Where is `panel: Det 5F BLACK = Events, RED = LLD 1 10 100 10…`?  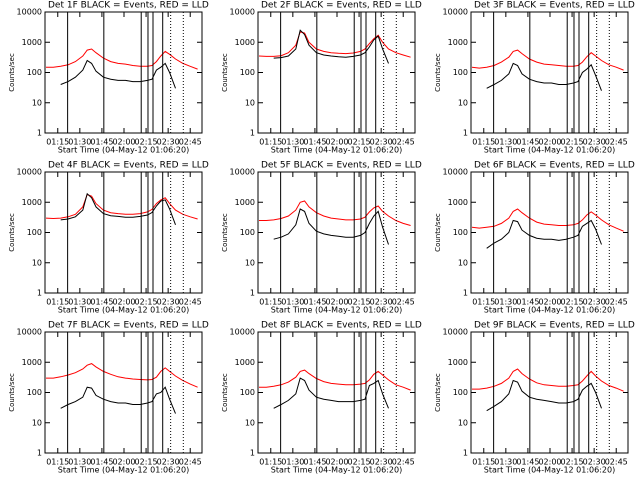 panel: Det 5F BLACK = Events, RED = LLD 1 10 100 10… is located at coordinates (321, 238).